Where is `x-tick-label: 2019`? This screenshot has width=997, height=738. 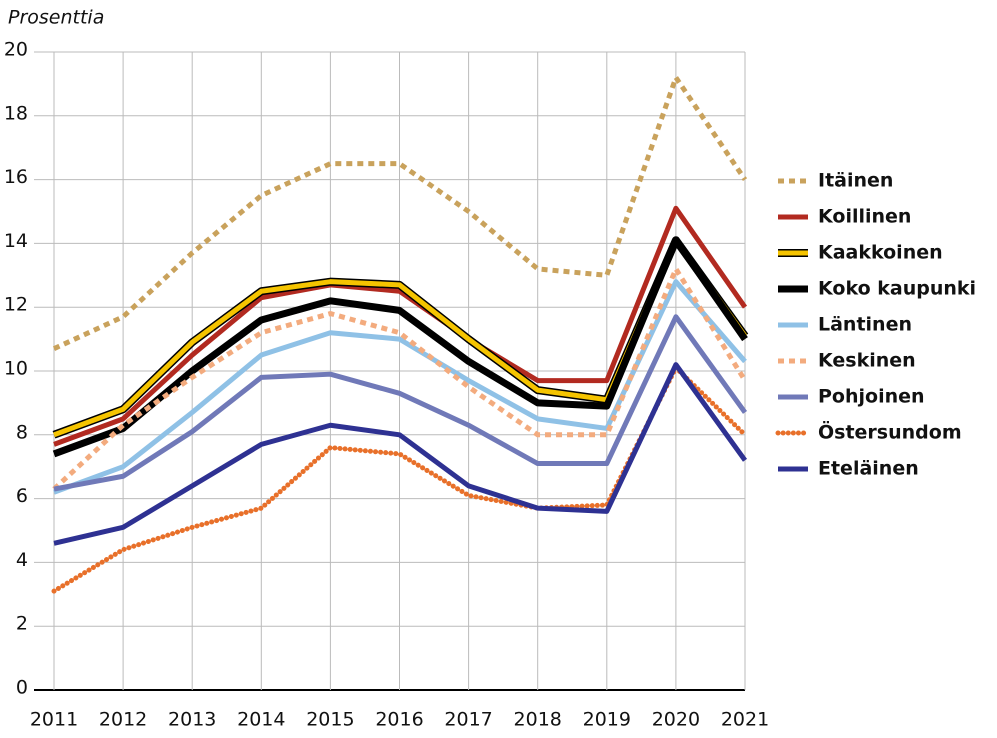 x-tick-label: 2019 is located at coordinates (607, 720).